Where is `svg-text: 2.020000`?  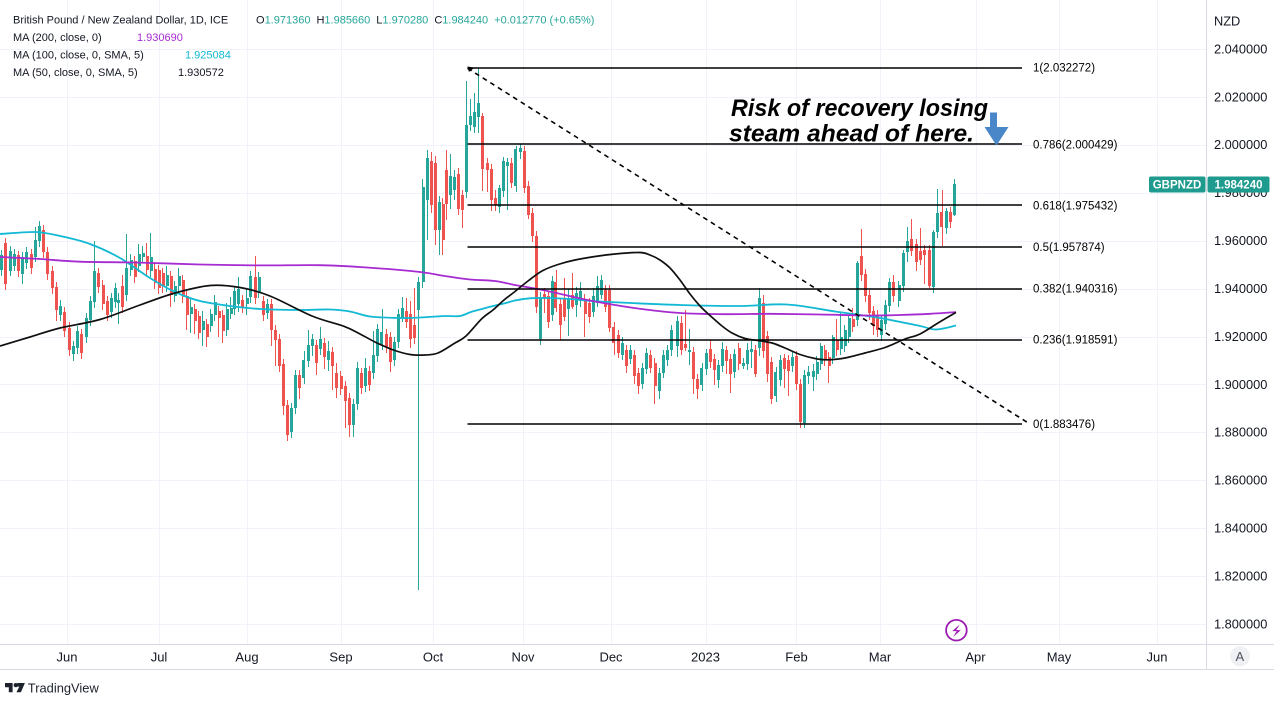 svg-text: 2.020000 is located at coordinates (1240, 96).